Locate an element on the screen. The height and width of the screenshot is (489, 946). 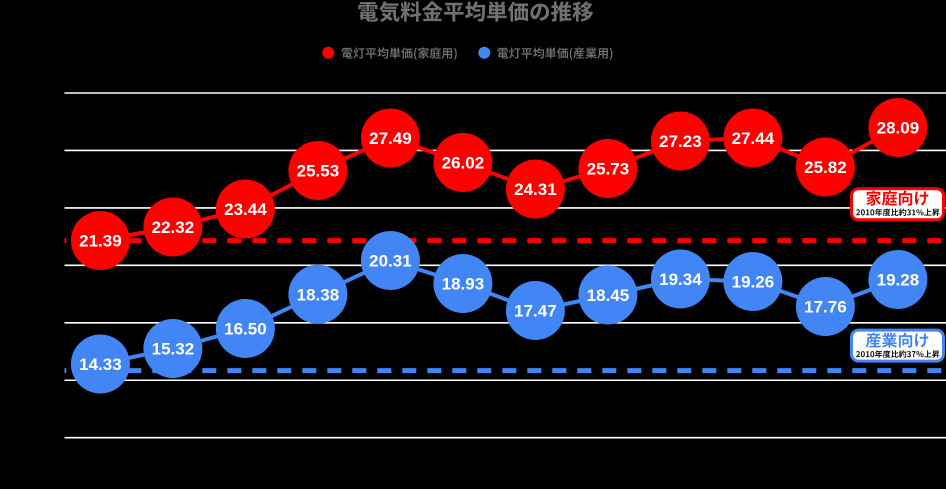
svg-text: 20.31 is located at coordinates (390, 261).